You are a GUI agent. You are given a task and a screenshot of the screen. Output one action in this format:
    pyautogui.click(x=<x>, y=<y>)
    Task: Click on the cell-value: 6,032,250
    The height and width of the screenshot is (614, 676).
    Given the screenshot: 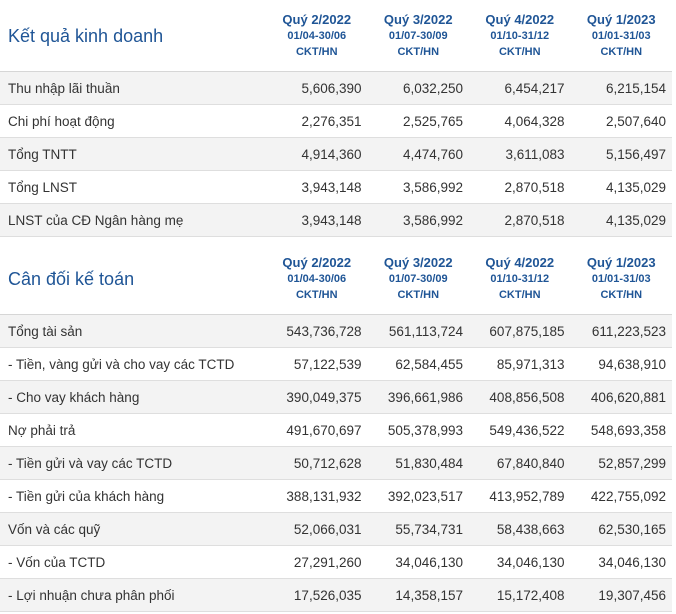 What is the action you would take?
    pyautogui.click(x=432, y=88)
    